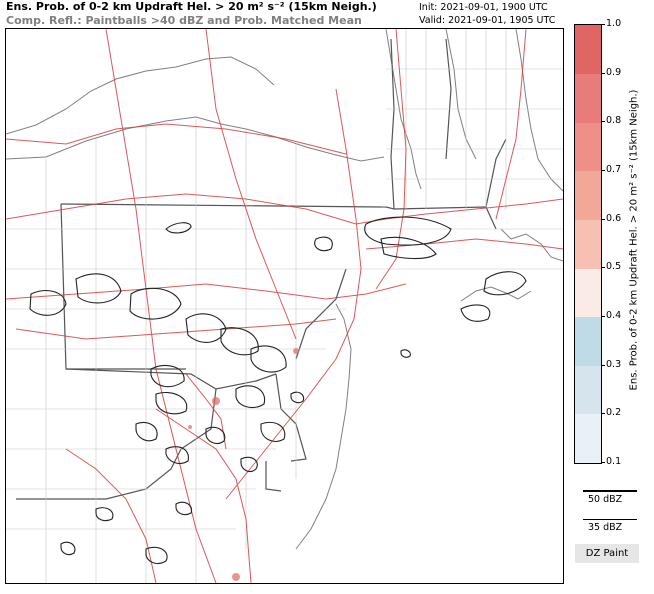 This screenshot has width=654, height=594. I want to click on init-time: Init: 2021-09-01, 1900 UTC, so click(483, 7).